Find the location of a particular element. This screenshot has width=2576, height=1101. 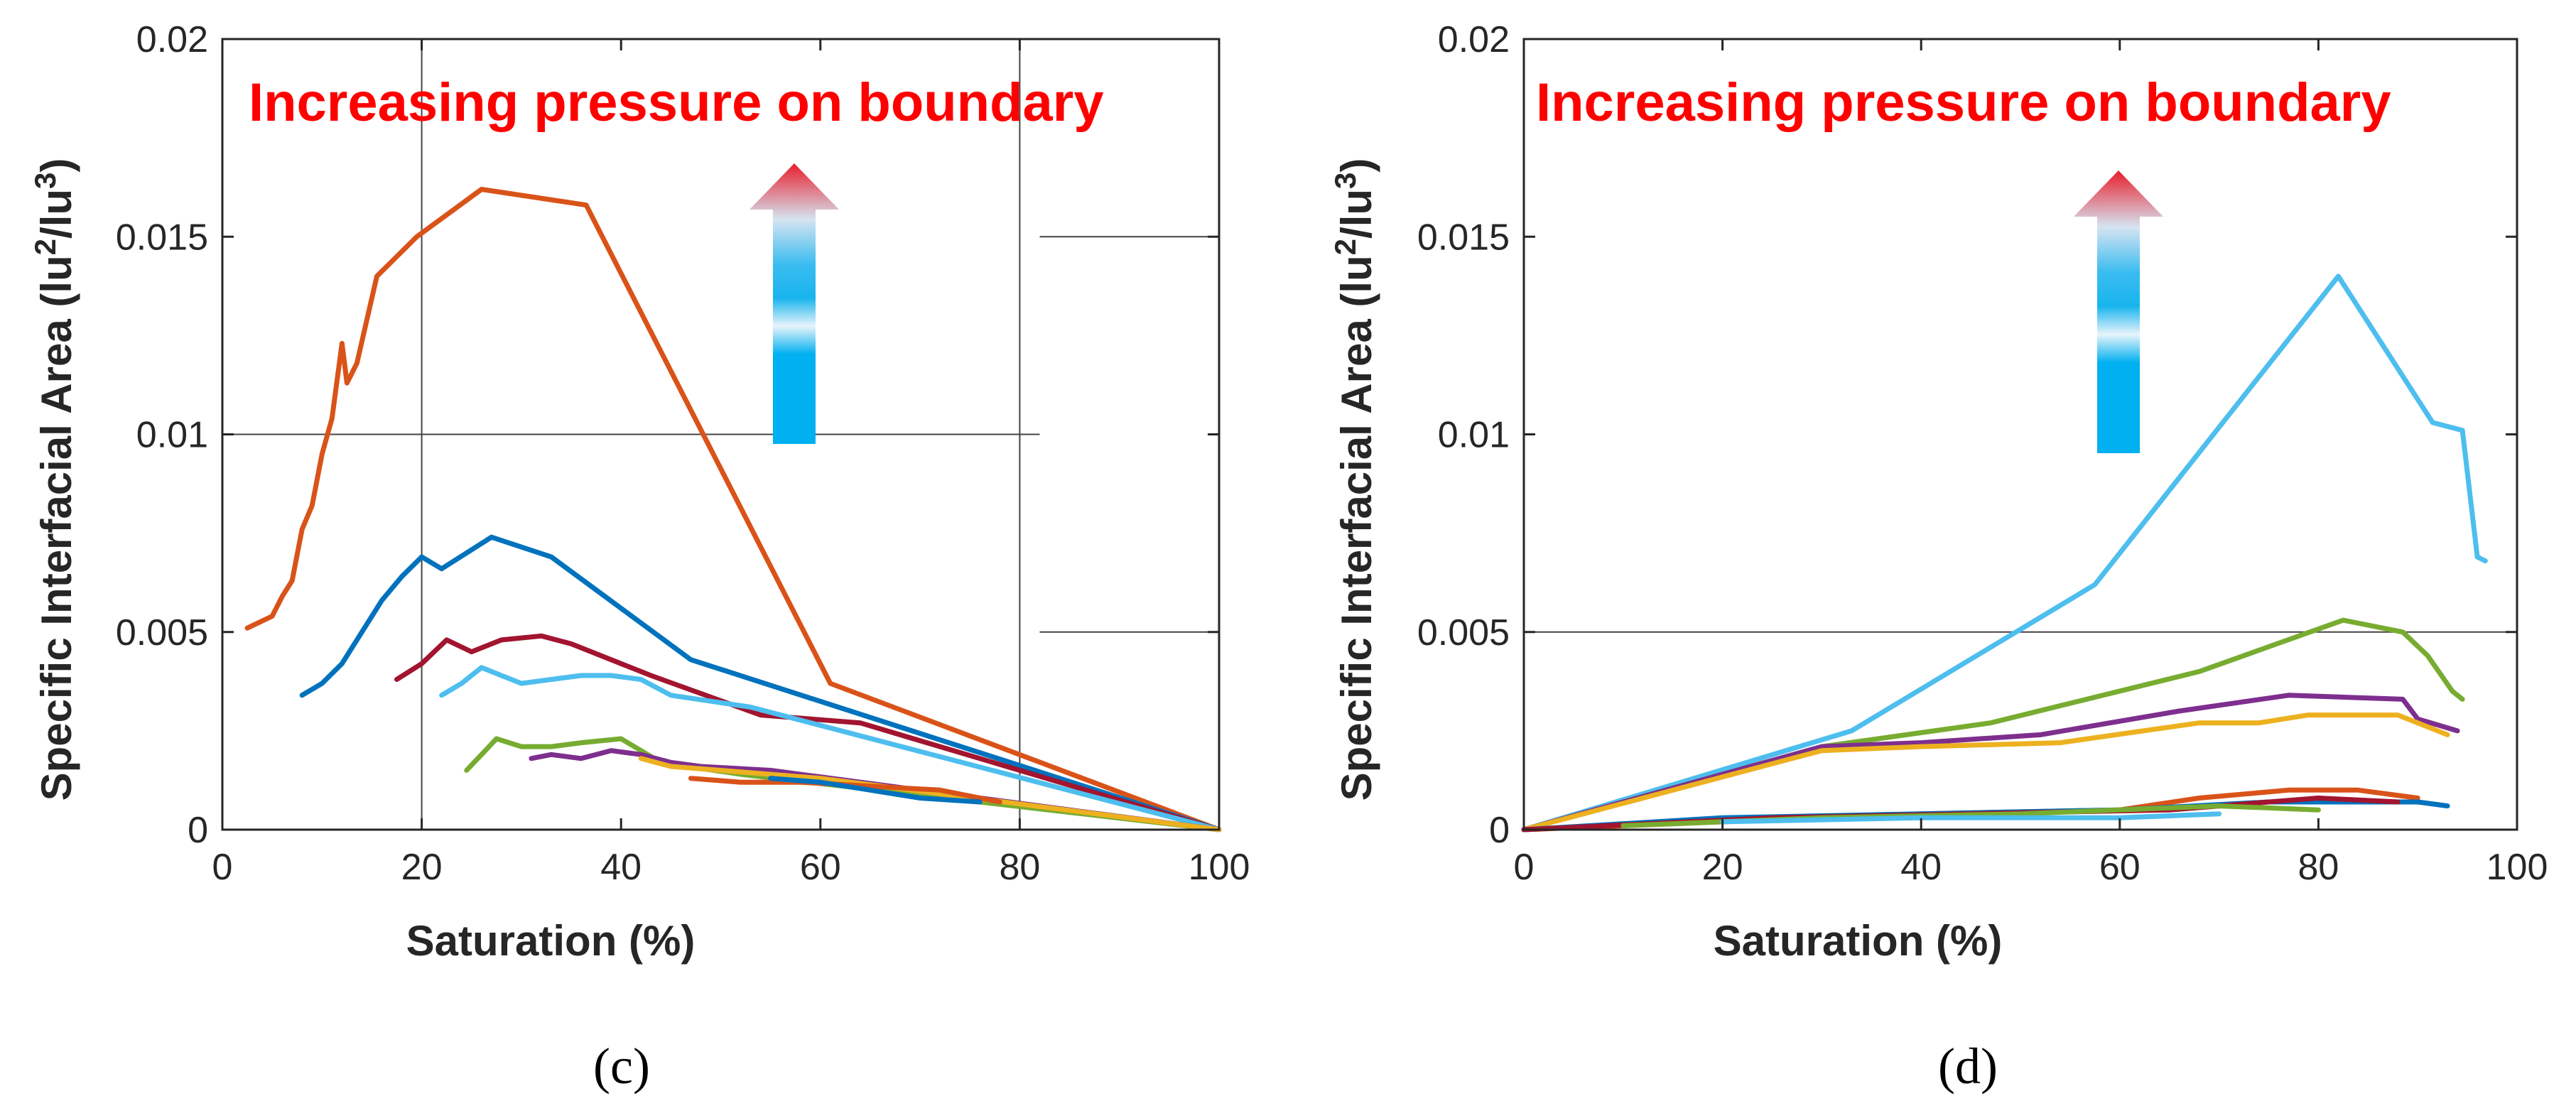

panel-c-annotation: Increasing pressure on boundary is located at coordinates (676, 102).